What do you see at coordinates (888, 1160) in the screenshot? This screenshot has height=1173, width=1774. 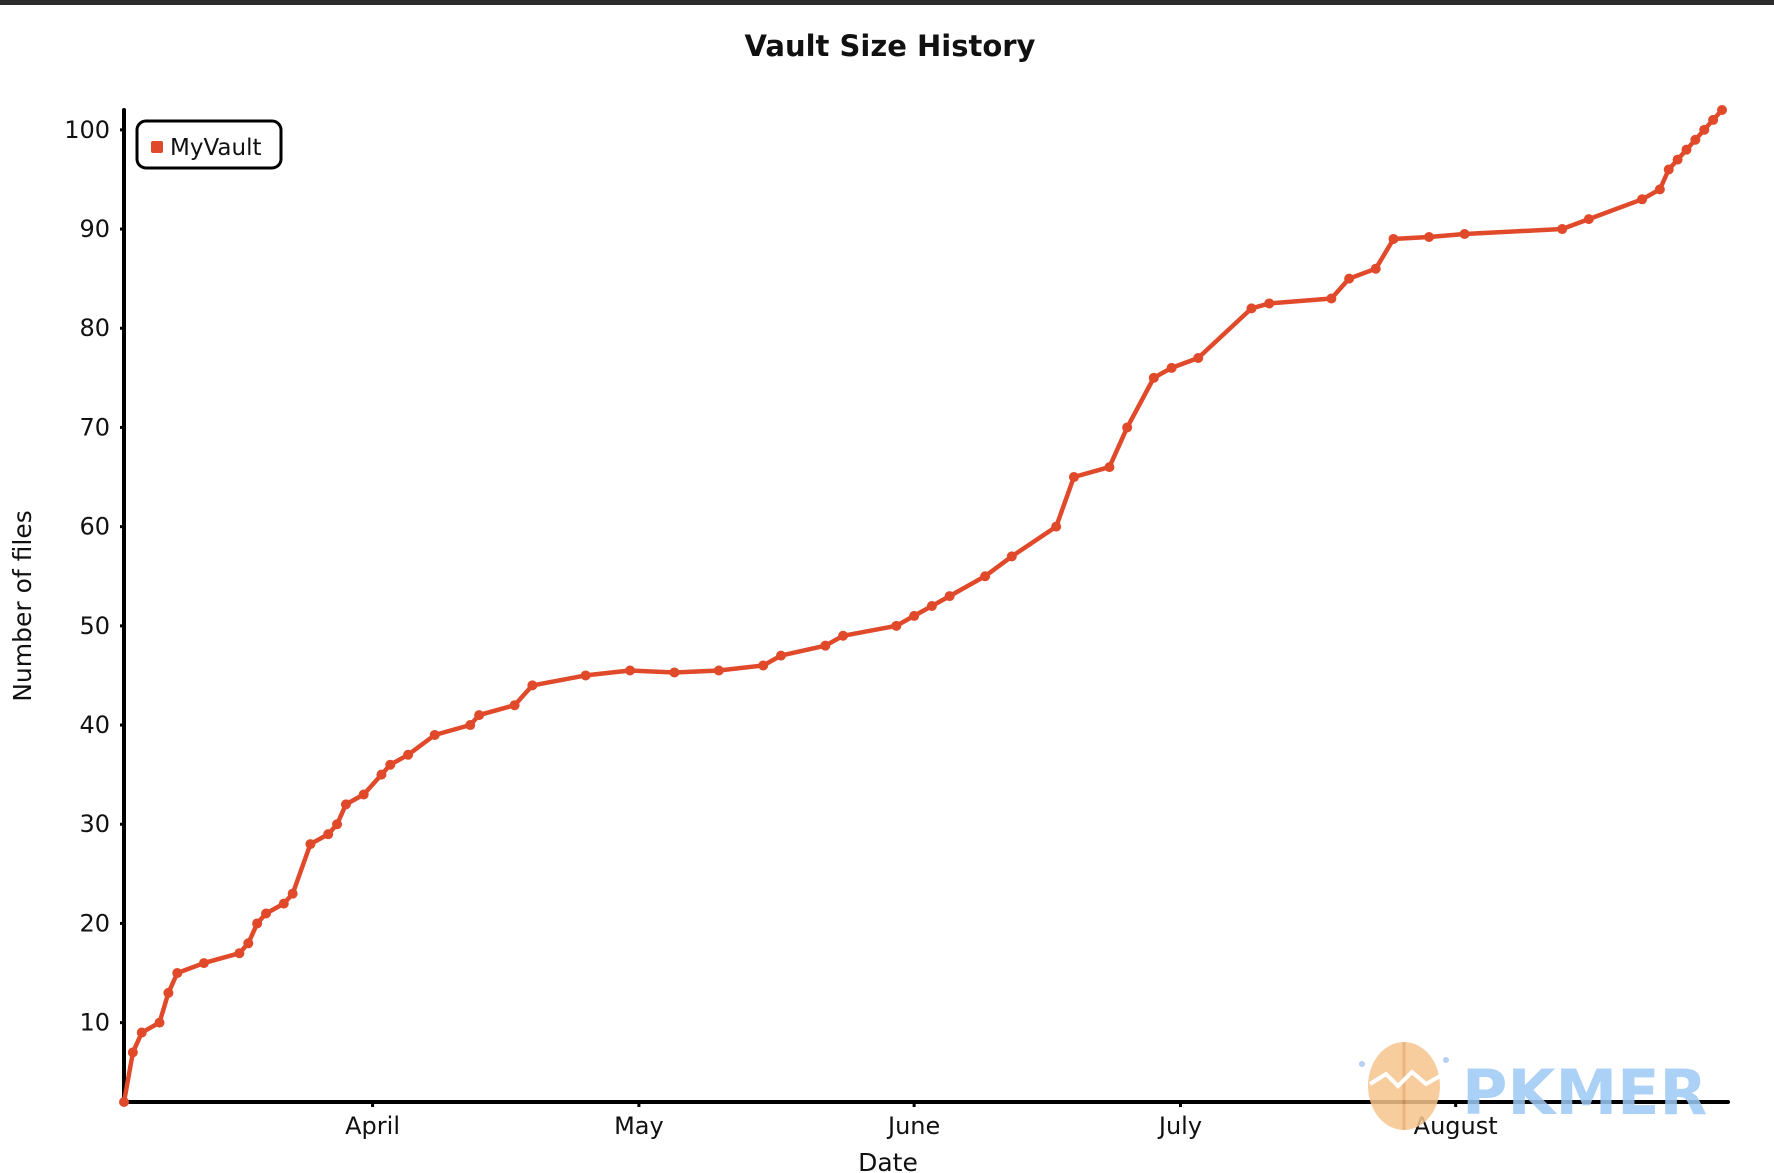 I see `x-axis-label: Date` at bounding box center [888, 1160].